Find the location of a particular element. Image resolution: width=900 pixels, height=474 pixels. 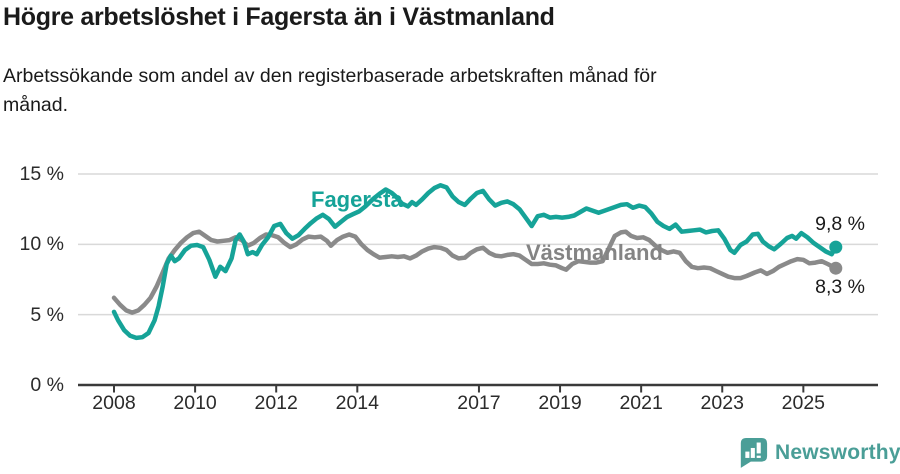

brand-footer: Newsworthy is located at coordinates (819, 452).